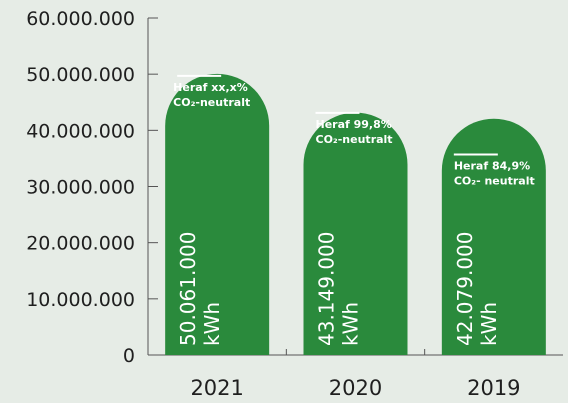 This screenshot has width=568, height=403. I want to click on y-tick-label: 0, so click(129, 356).